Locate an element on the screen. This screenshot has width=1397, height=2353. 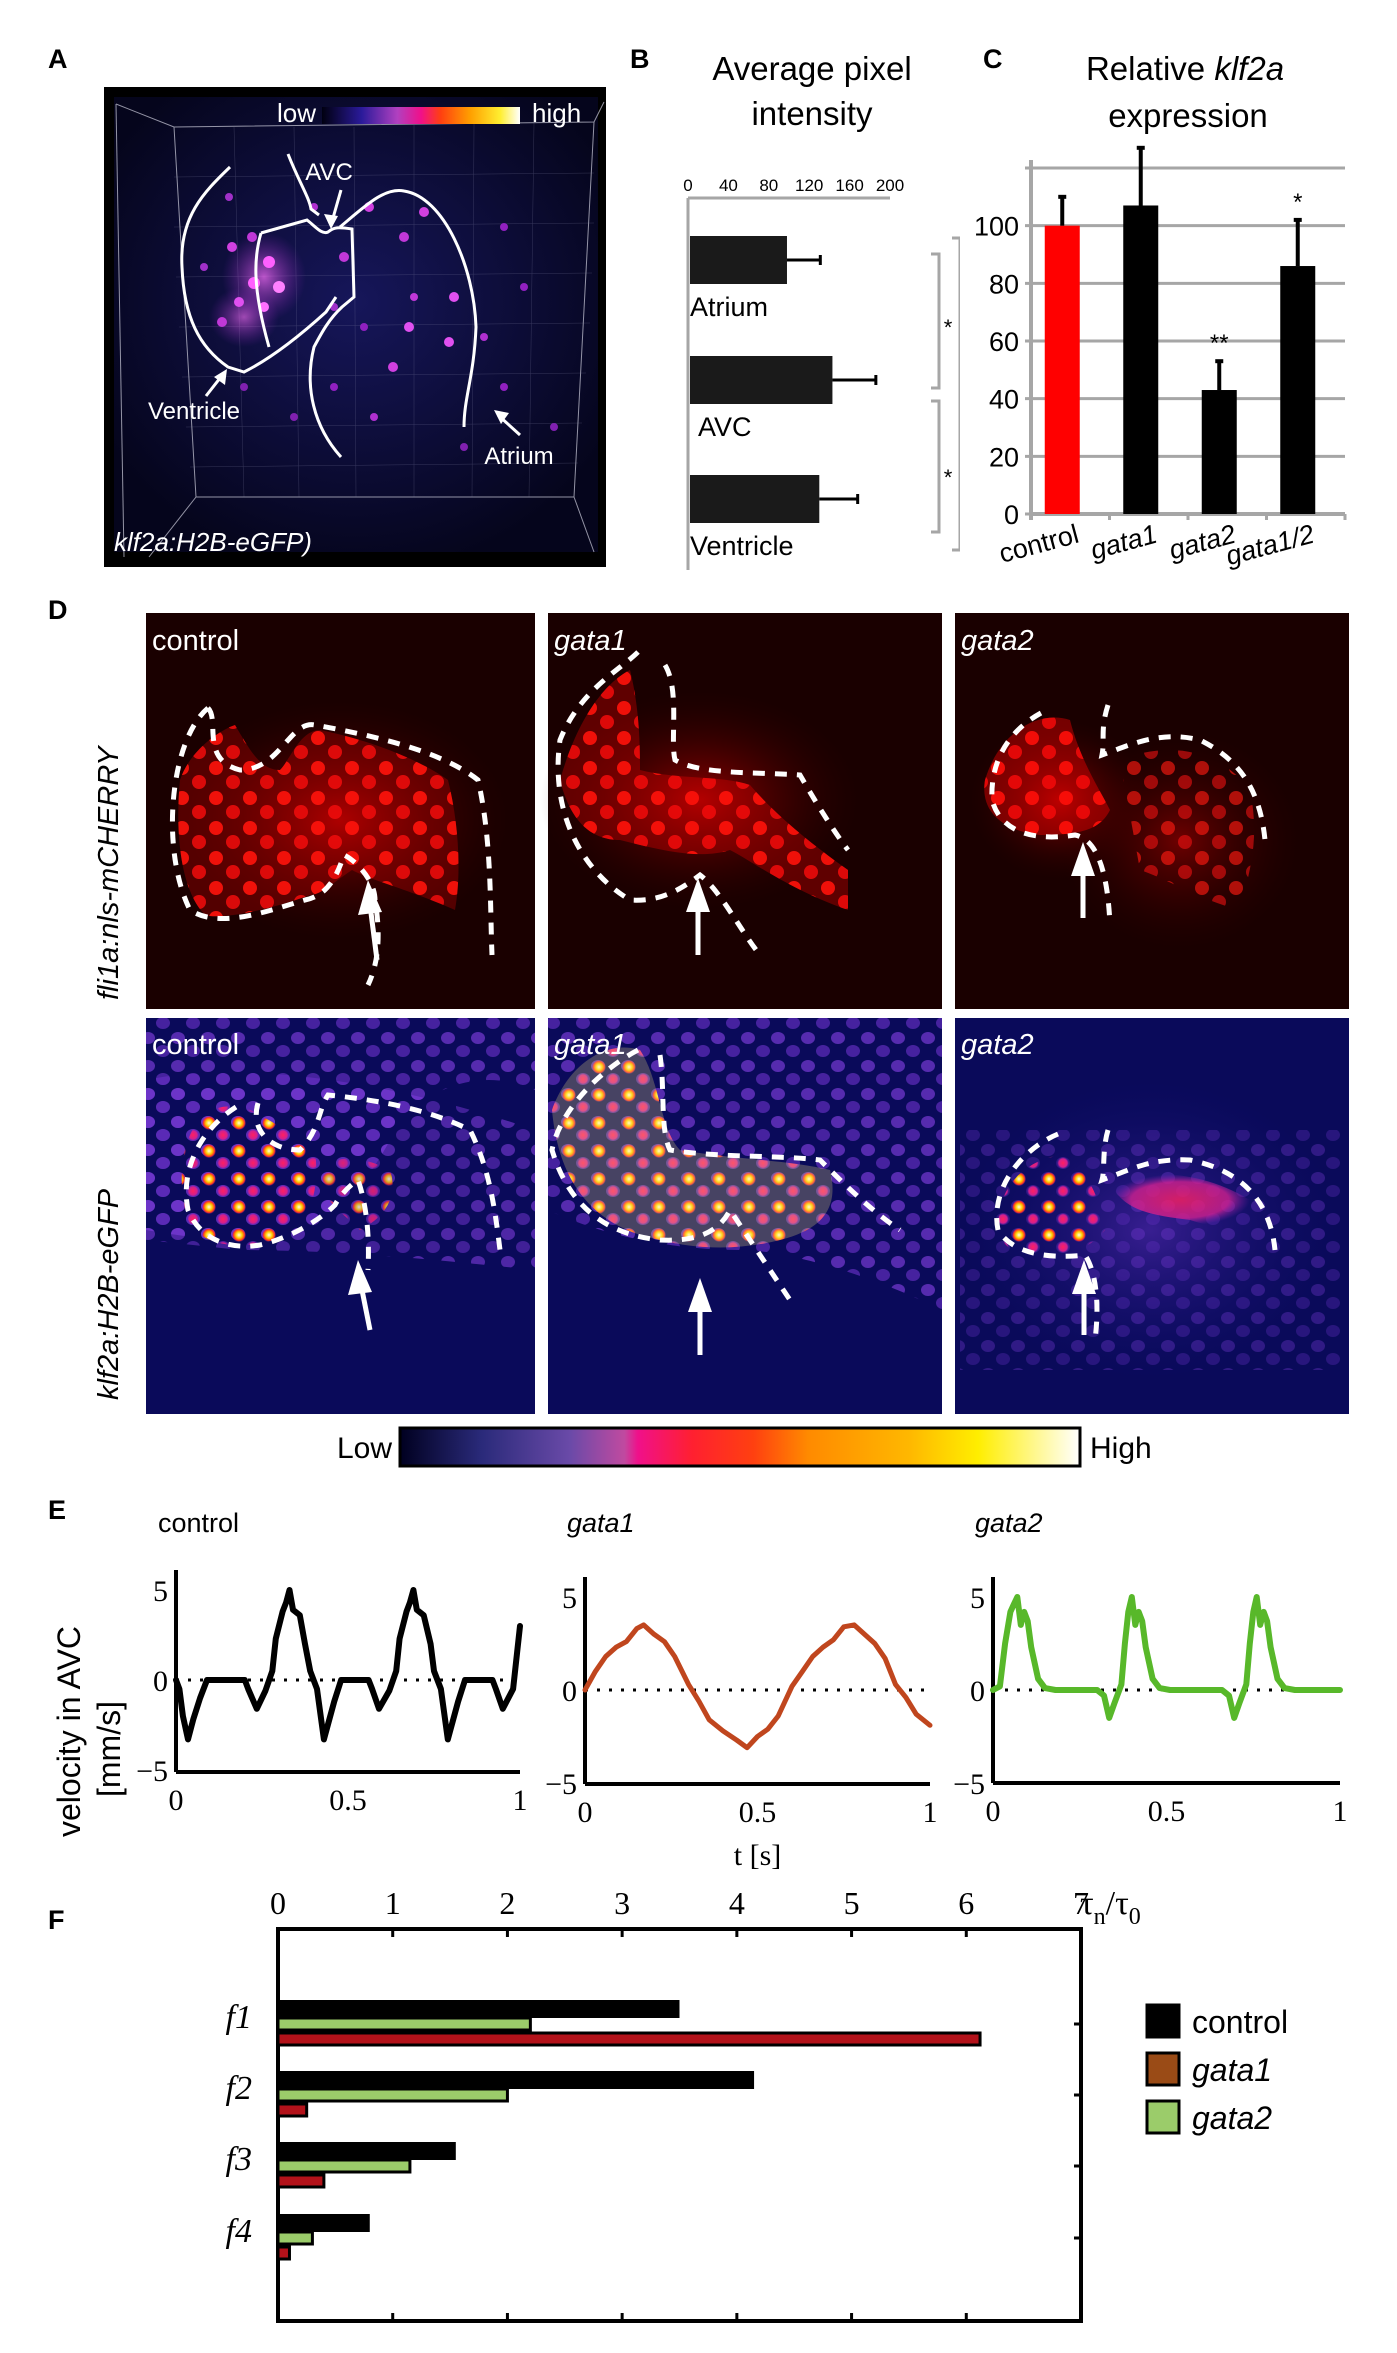
panel-f-label: F is located at coordinates (56, 1920).